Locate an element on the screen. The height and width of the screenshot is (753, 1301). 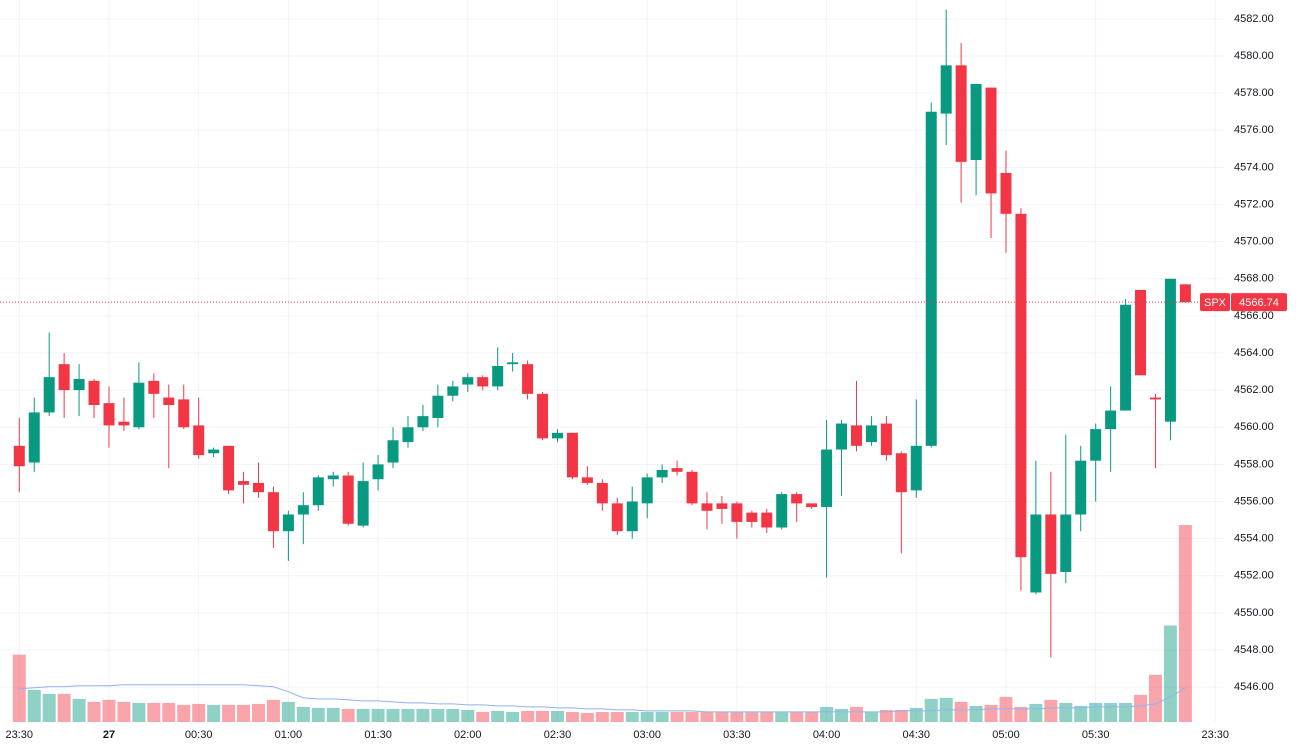
y-tick-label: 4568.00 is located at coordinates (1254, 279).